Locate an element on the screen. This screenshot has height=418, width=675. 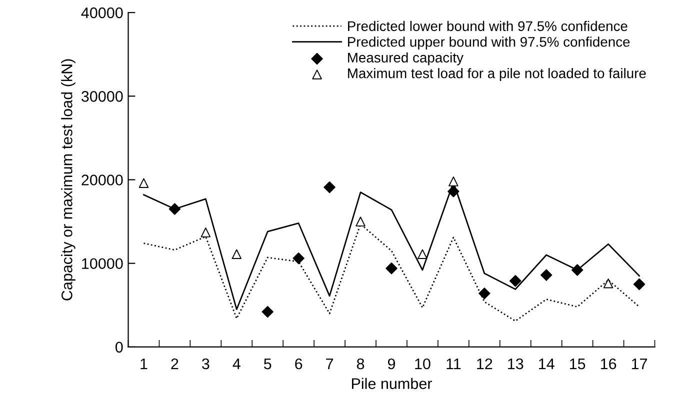
x-tick-label: 5 is located at coordinates (268, 364).